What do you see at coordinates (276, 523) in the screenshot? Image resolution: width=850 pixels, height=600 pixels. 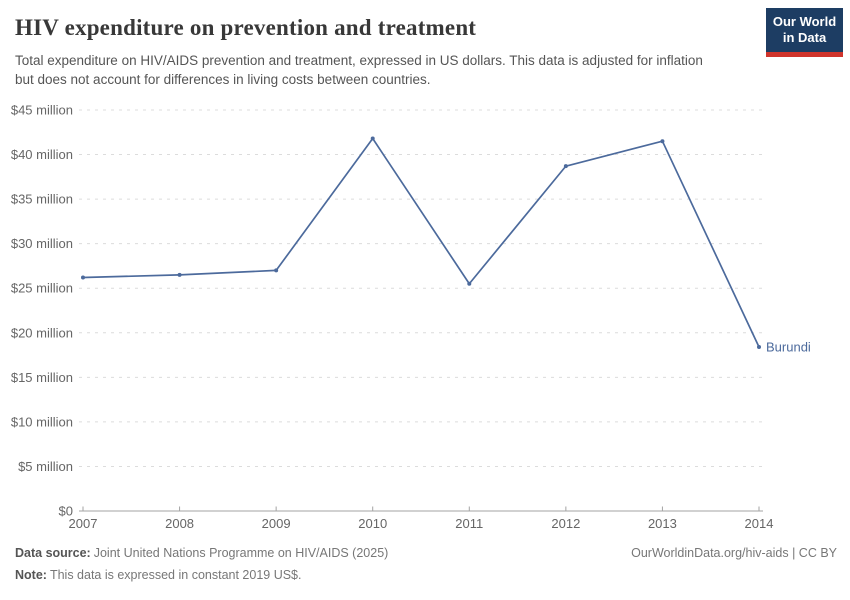 I see `x-tick-label: 2009` at bounding box center [276, 523].